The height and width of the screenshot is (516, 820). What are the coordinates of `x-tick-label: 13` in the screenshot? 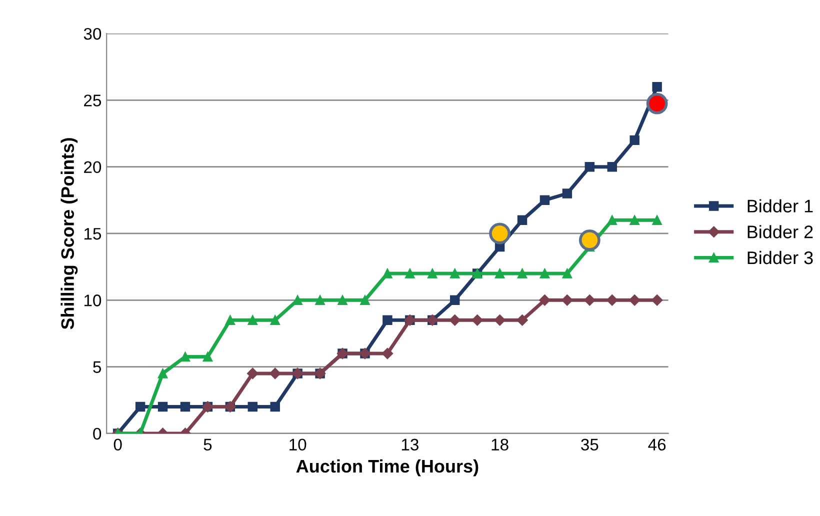 It's located at (410, 444).